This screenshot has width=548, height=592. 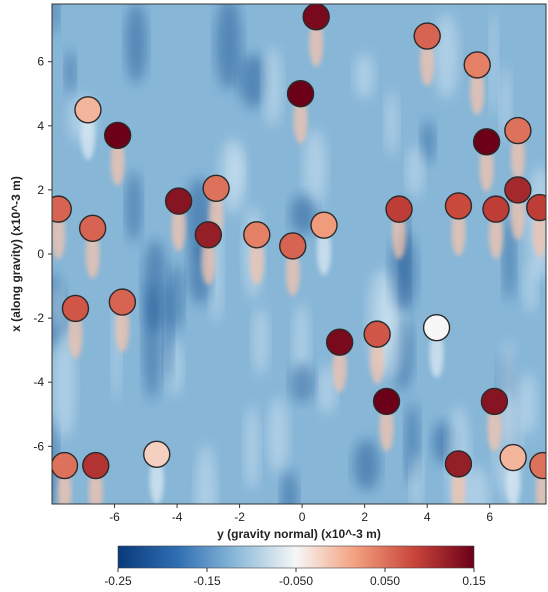 I want to click on colorbar-tick-label: -0.25, so click(x=118, y=581).